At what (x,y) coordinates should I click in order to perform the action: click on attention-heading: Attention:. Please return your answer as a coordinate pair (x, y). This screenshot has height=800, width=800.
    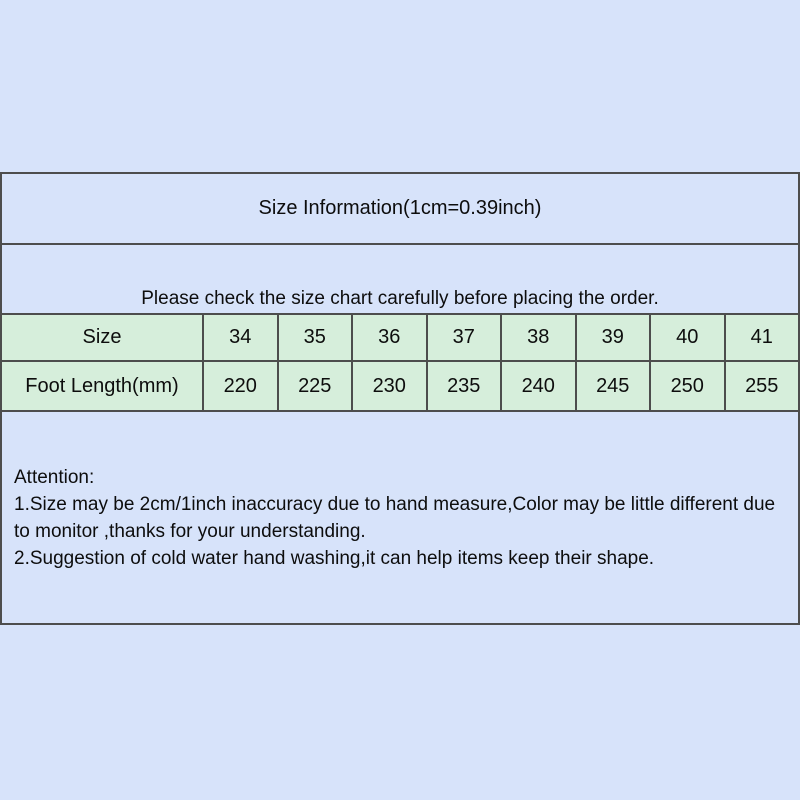
    Looking at the image, I should click on (54, 477).